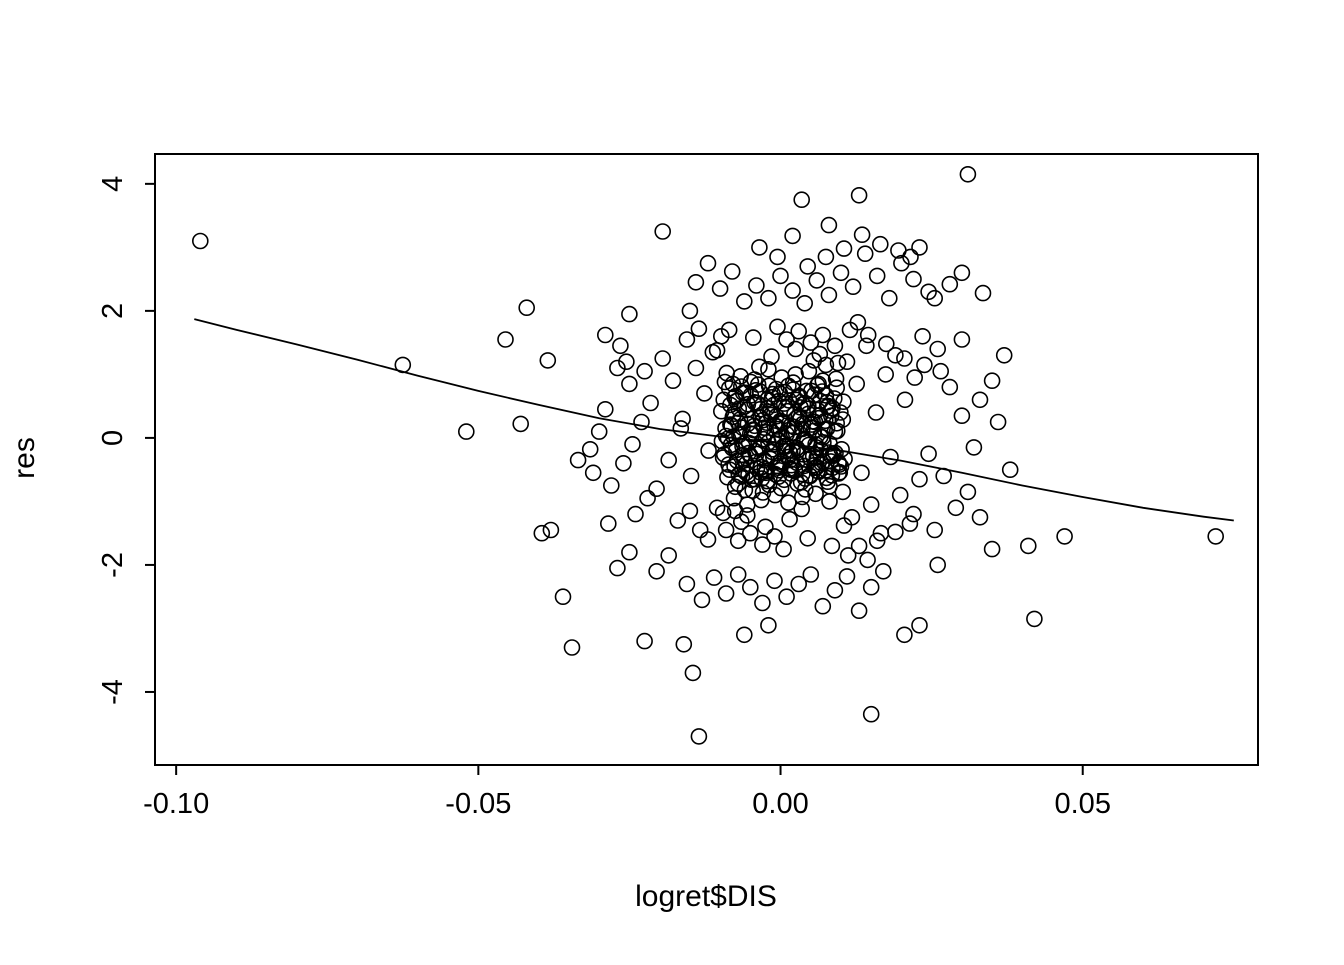 This screenshot has height=965, width=1344. Describe the element at coordinates (1083, 804) in the screenshot. I see `x-tick-label: 0.05` at that location.